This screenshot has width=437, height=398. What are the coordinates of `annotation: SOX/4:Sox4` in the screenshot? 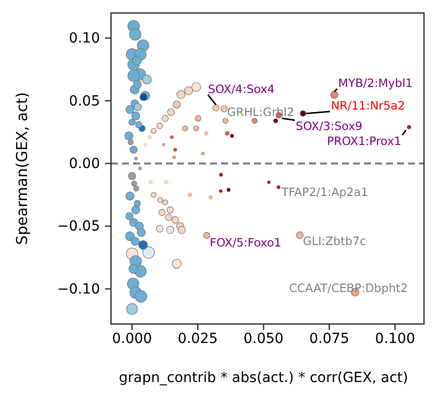 It's located at (241, 89).